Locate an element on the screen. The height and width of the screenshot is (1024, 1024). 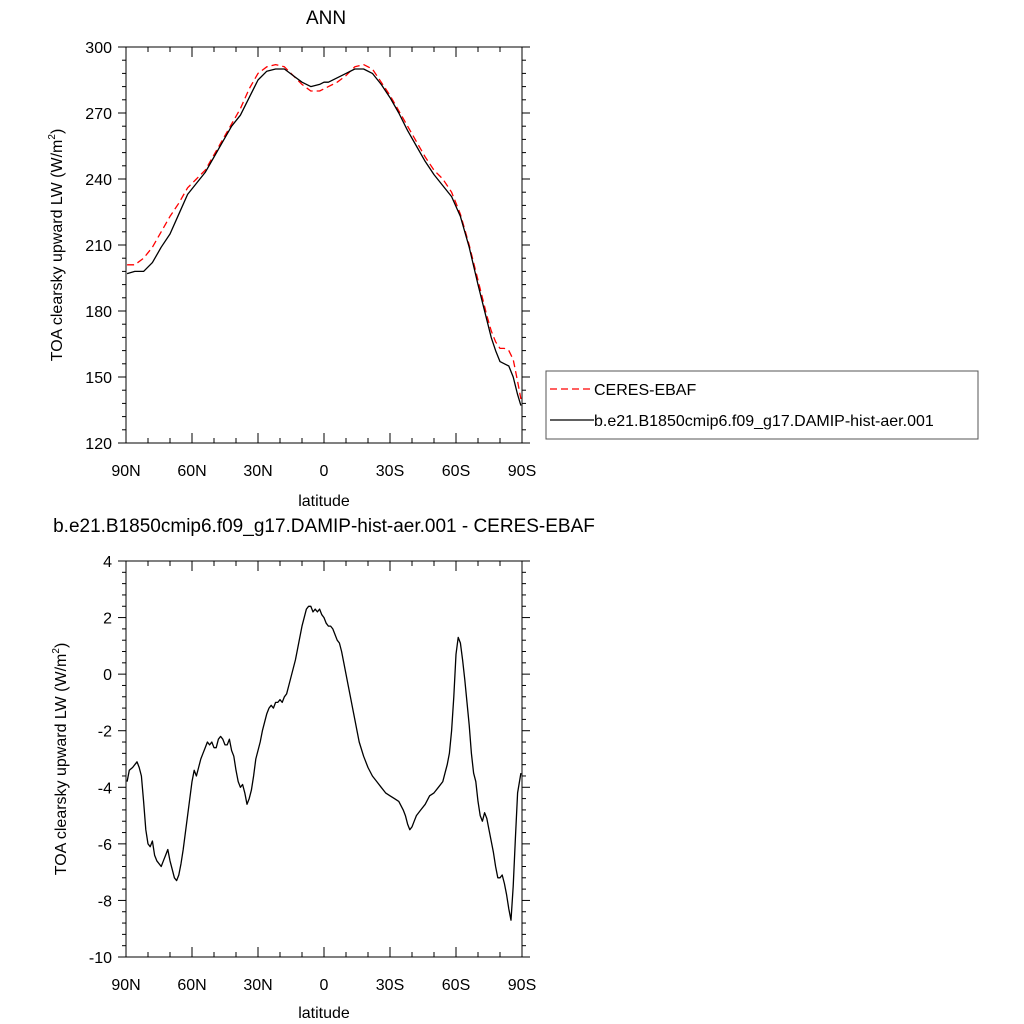
bottom-y-tick-label: 4 is located at coordinates (107, 562).